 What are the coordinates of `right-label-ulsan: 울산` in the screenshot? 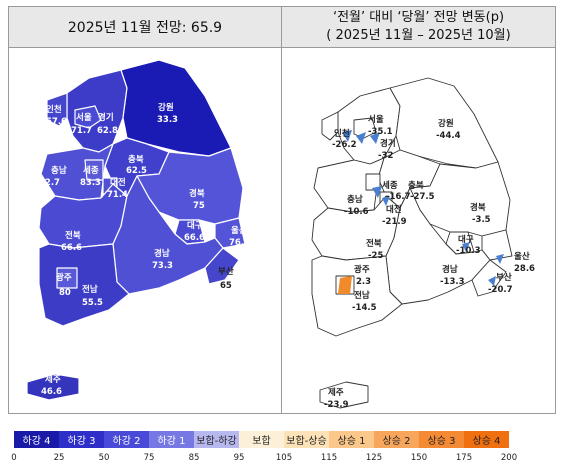 It's located at (522, 256).